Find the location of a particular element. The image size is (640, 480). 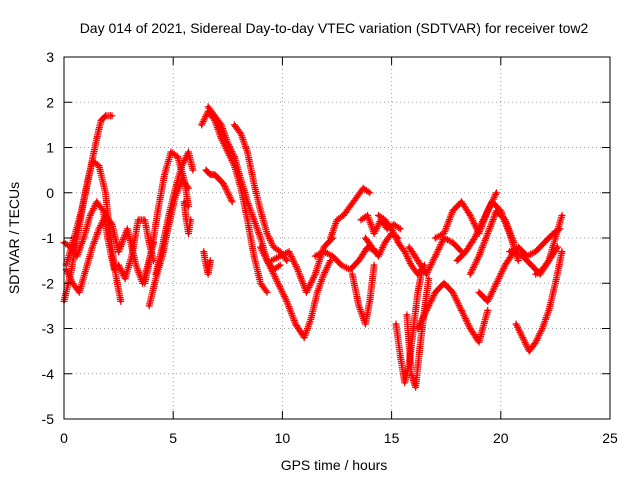

y-tick-label: 1 is located at coordinates (50, 148).